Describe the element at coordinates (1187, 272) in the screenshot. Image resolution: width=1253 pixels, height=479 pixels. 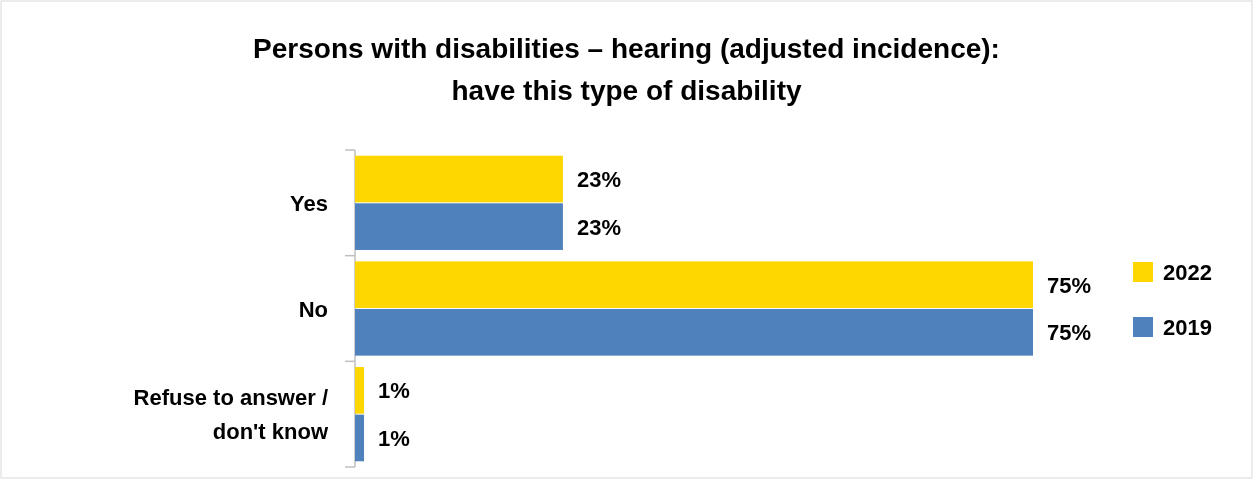
I see `legend-label: 2022` at that location.